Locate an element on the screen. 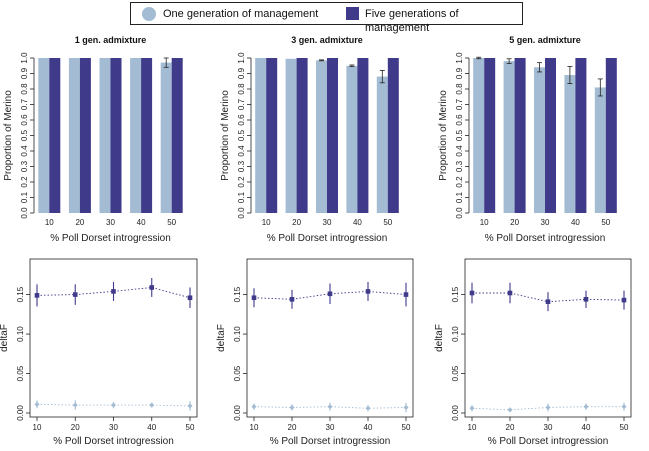 This screenshot has width=649, height=451. y-tick-label: 0.1 is located at coordinates (24, 197).